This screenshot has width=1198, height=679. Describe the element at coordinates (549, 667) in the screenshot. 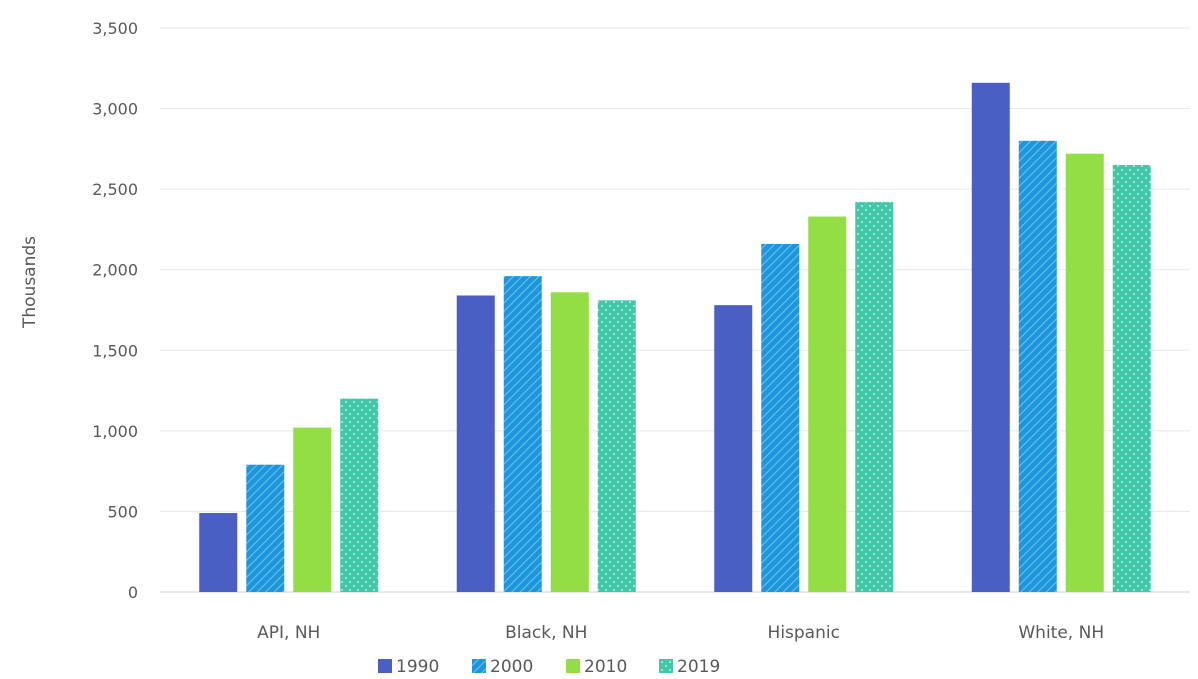

I see `legend: 1990 2000 2010 2019` at that location.